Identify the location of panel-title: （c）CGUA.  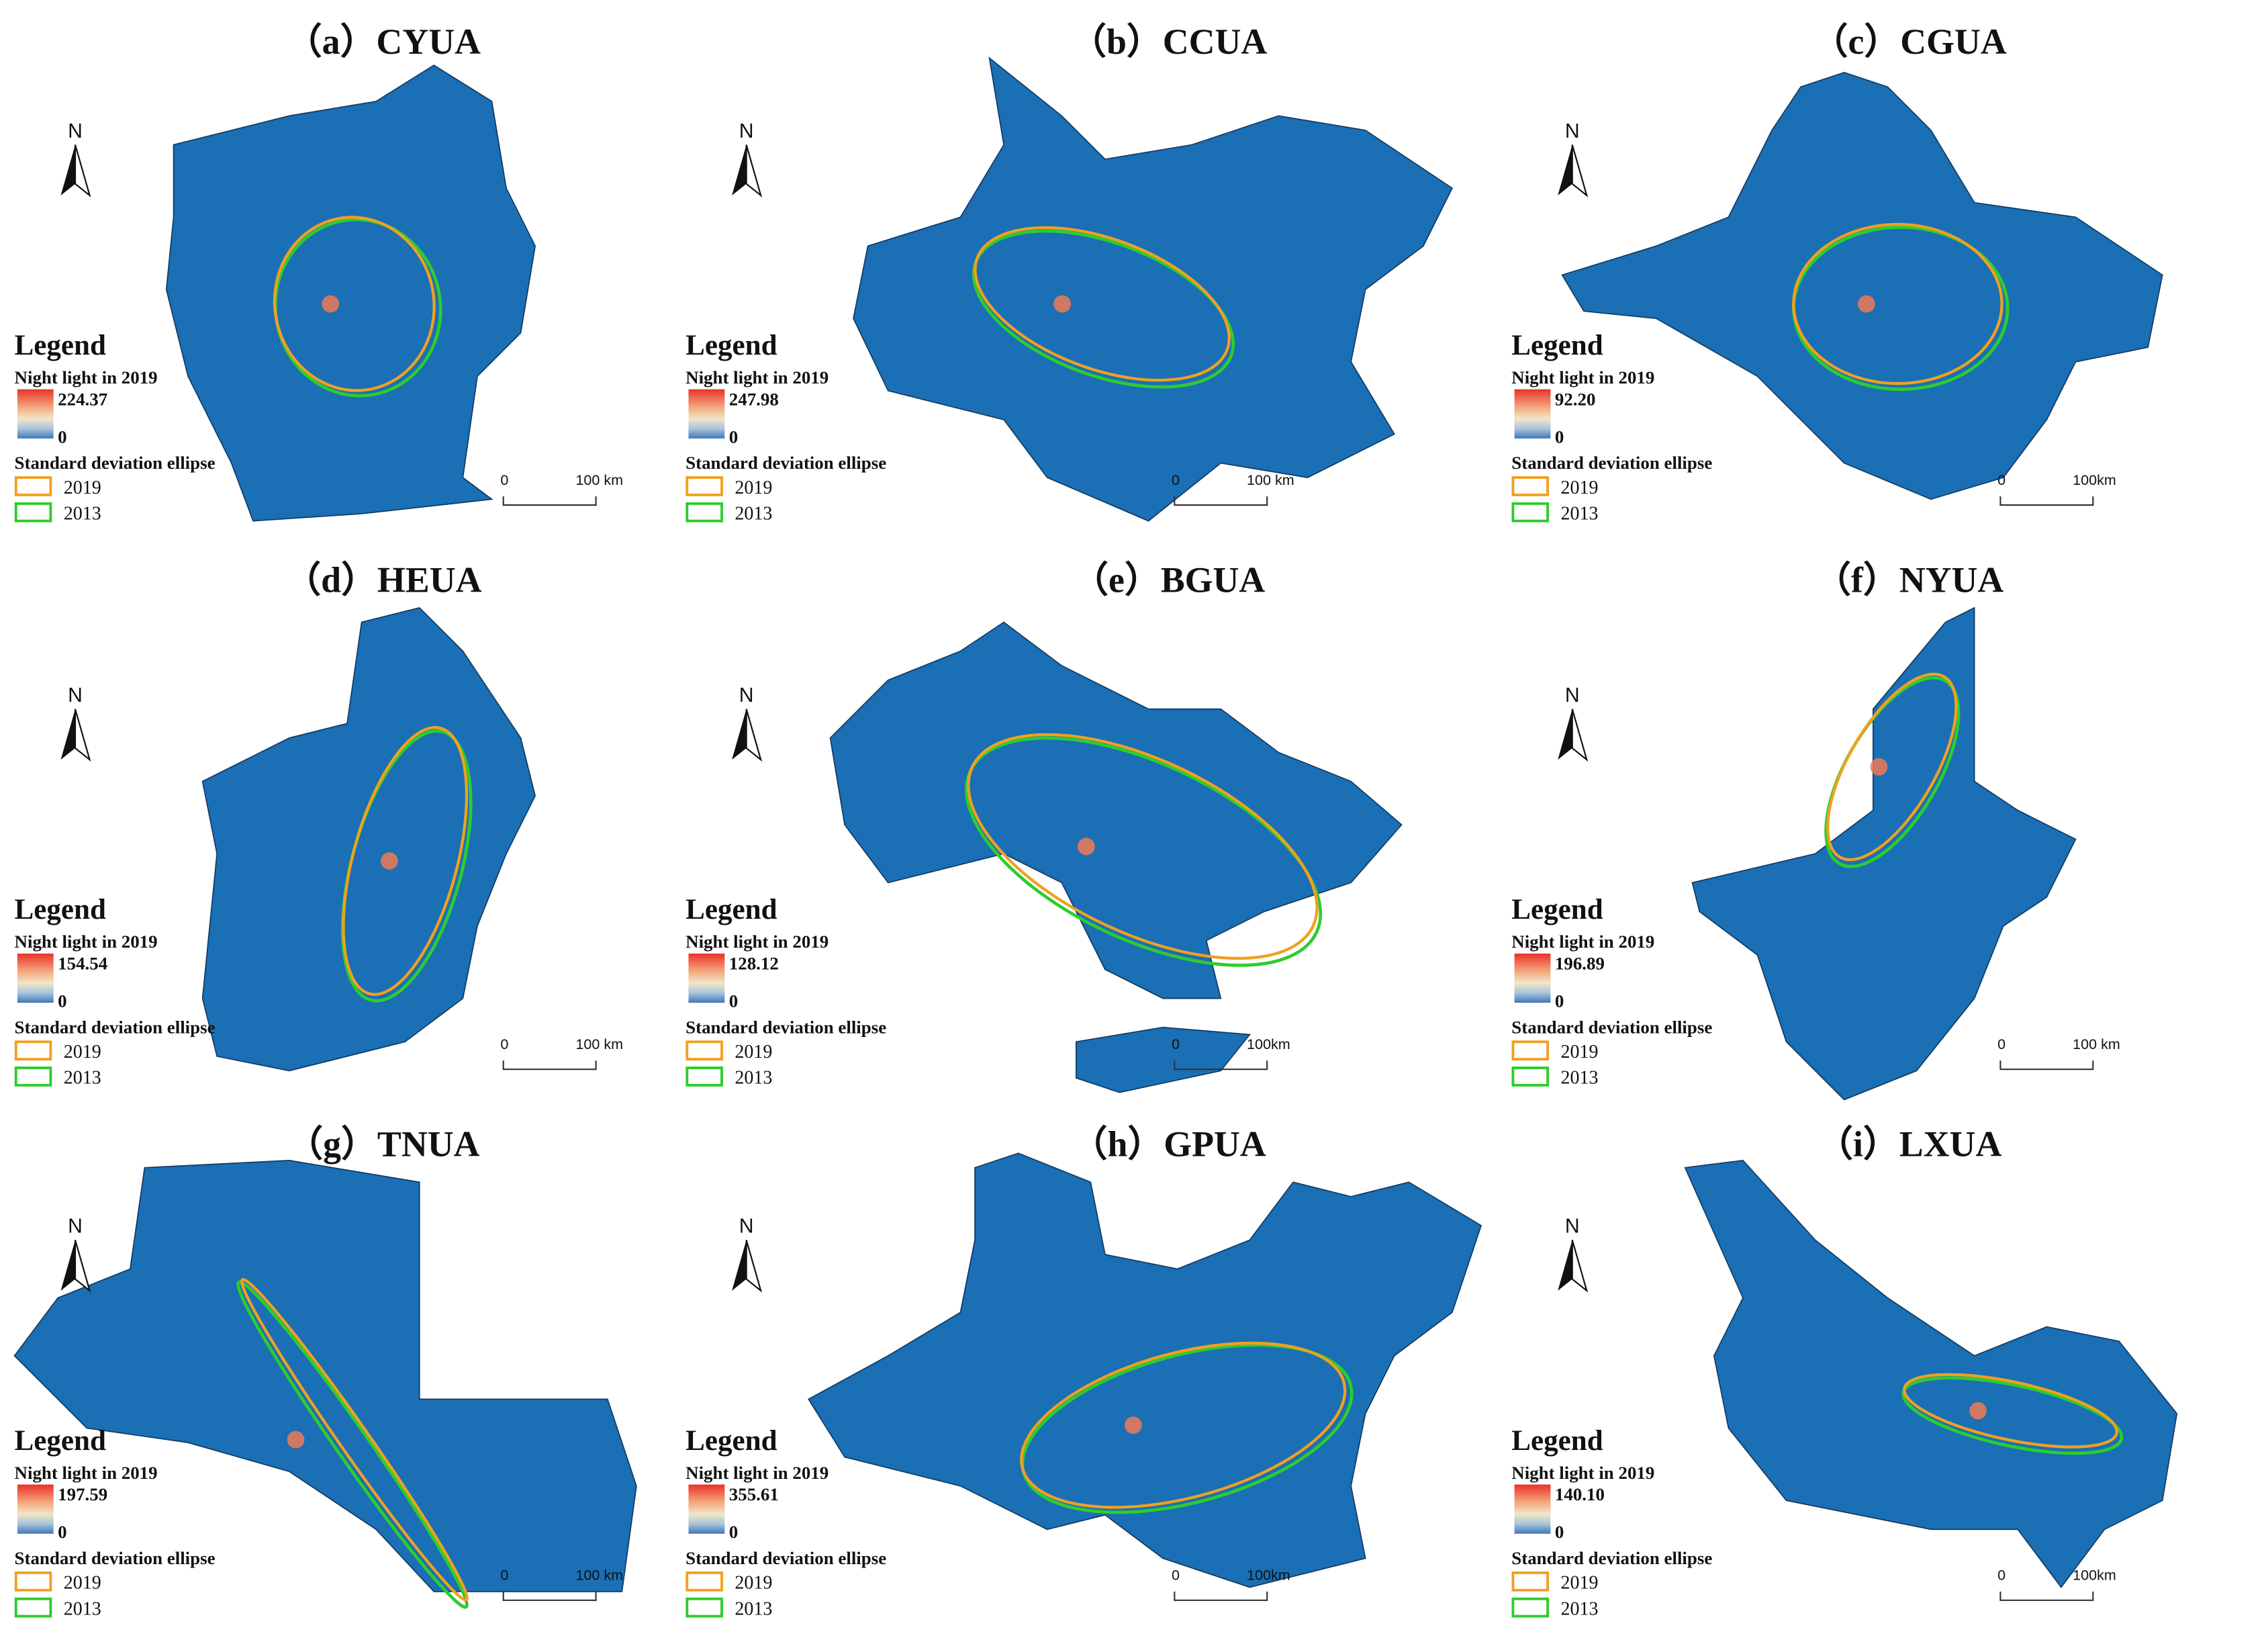
(1909, 41).